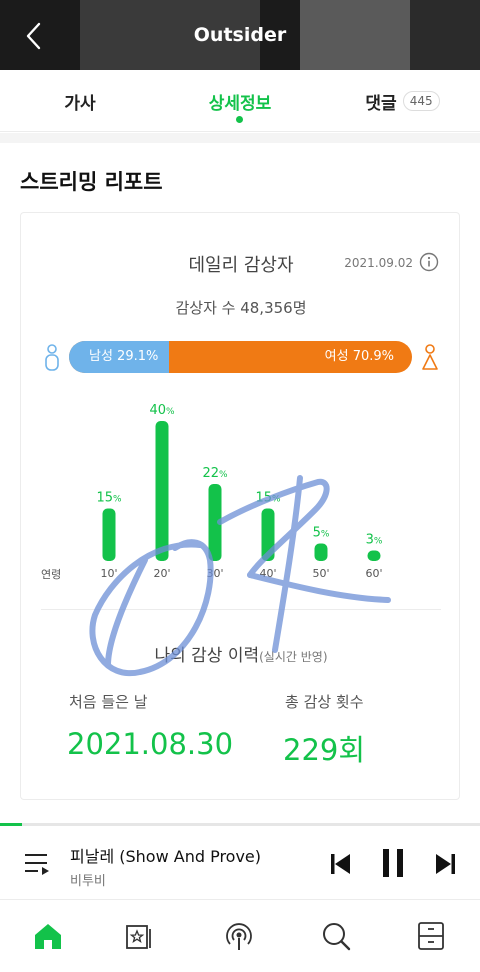 Image resolution: width=480 pixels, height=972 pixels. What do you see at coordinates (124, 356) in the screenshot?
I see `male-ratio-label: 남성 29.1%` at bounding box center [124, 356].